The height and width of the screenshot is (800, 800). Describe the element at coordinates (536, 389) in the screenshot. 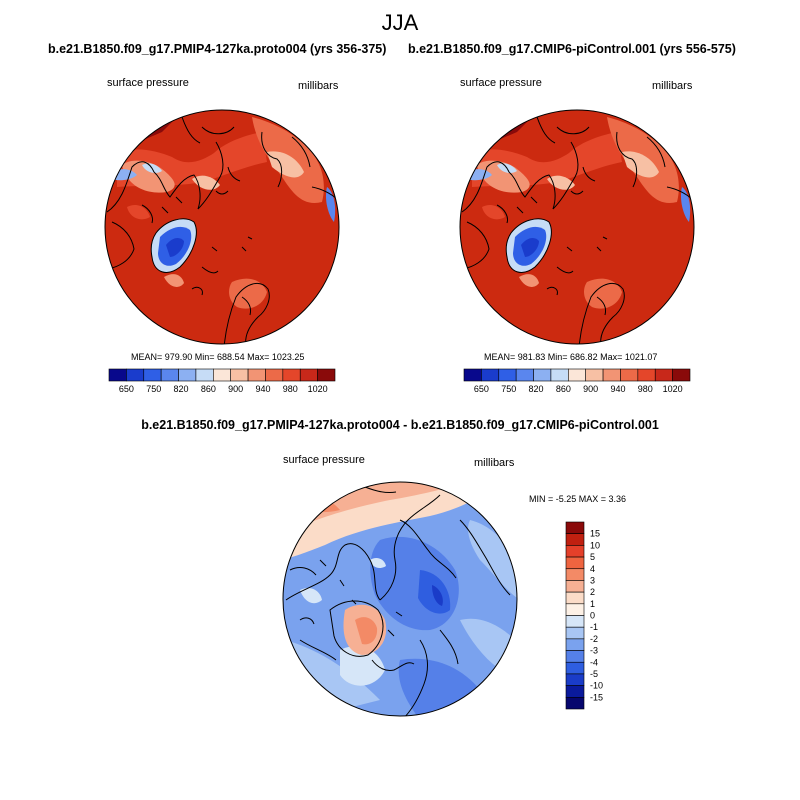

I see `right-colorbar-tick-label: 820` at that location.